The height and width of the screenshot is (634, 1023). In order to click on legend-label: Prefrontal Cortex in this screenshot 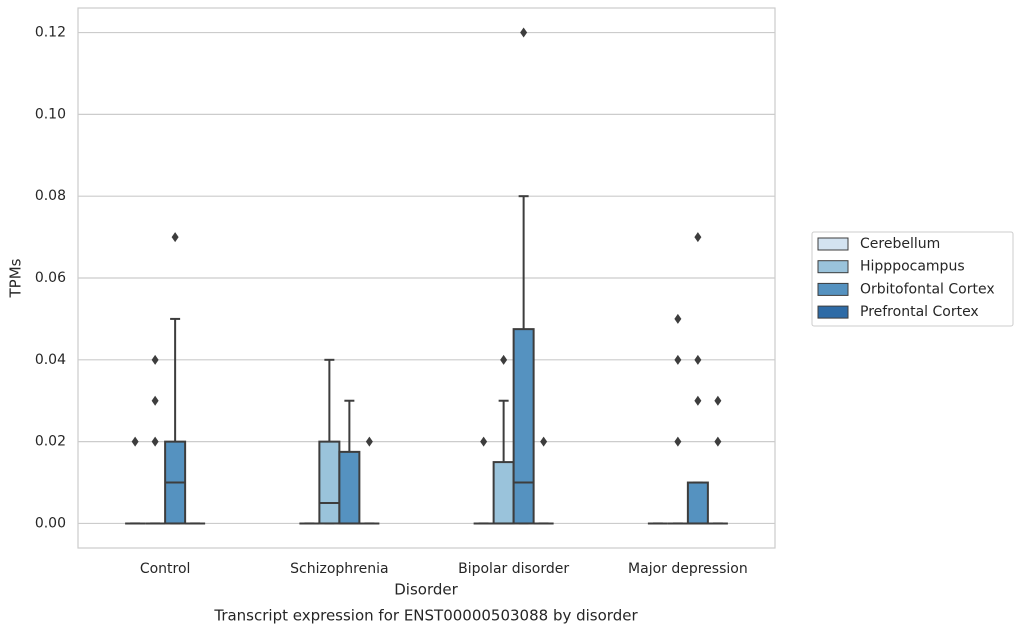, I will do `click(919, 312)`.